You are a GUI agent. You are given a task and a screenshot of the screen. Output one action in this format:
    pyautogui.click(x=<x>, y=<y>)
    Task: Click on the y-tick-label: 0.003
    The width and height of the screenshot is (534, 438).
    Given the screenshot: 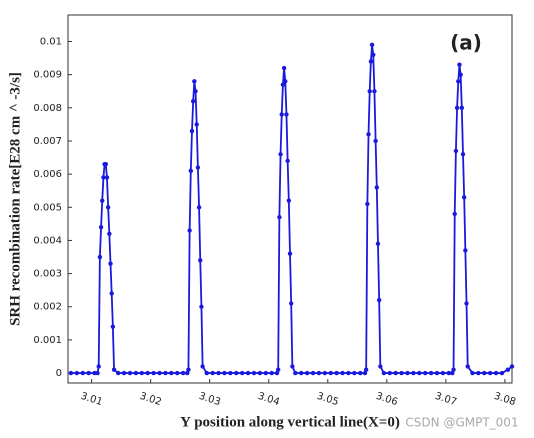 What is the action you would take?
    pyautogui.click(x=47, y=274)
    